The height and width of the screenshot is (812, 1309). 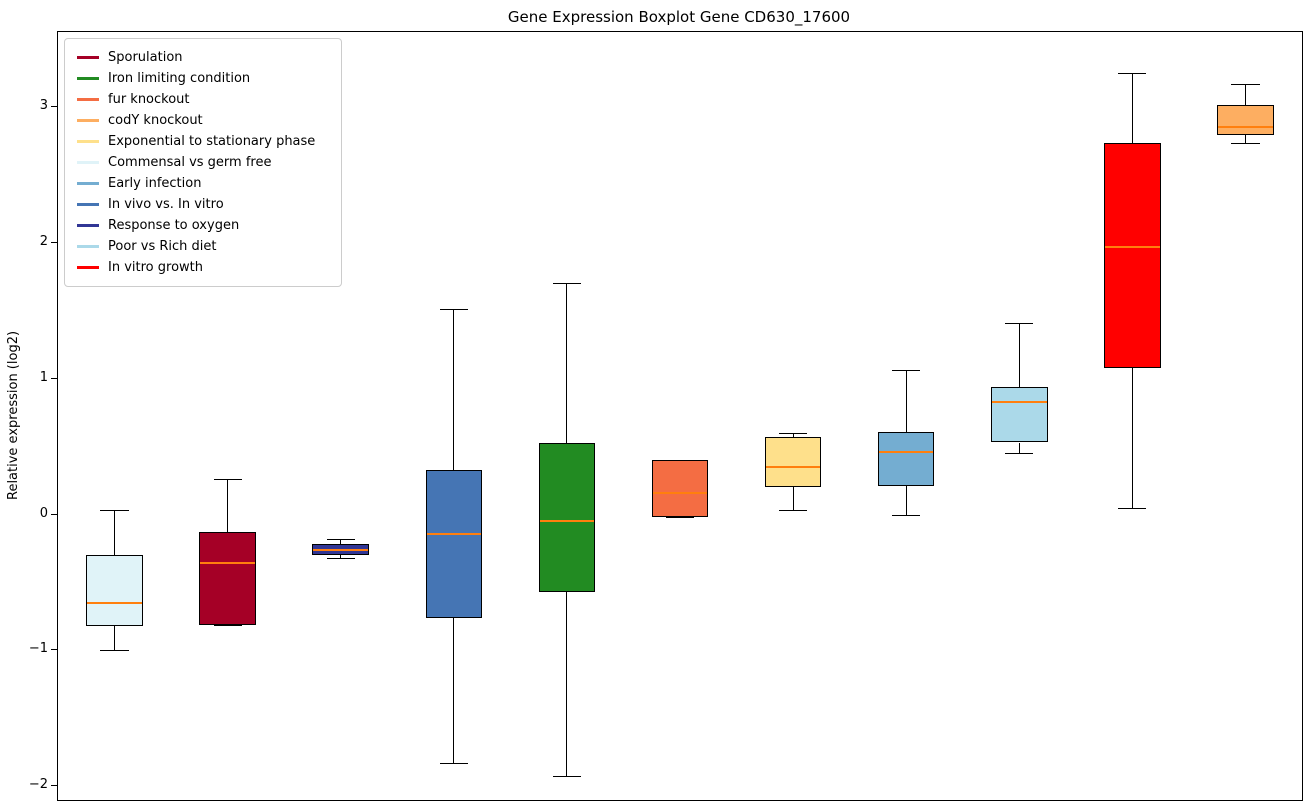 I want to click on legend-item-label: fur knockout, so click(x=149, y=99).